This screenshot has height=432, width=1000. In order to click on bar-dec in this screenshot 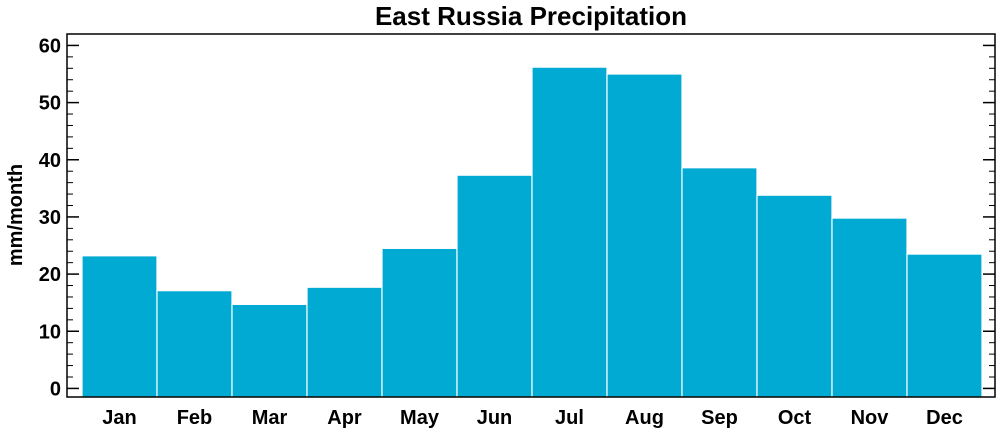, I will do `click(944, 325)`.